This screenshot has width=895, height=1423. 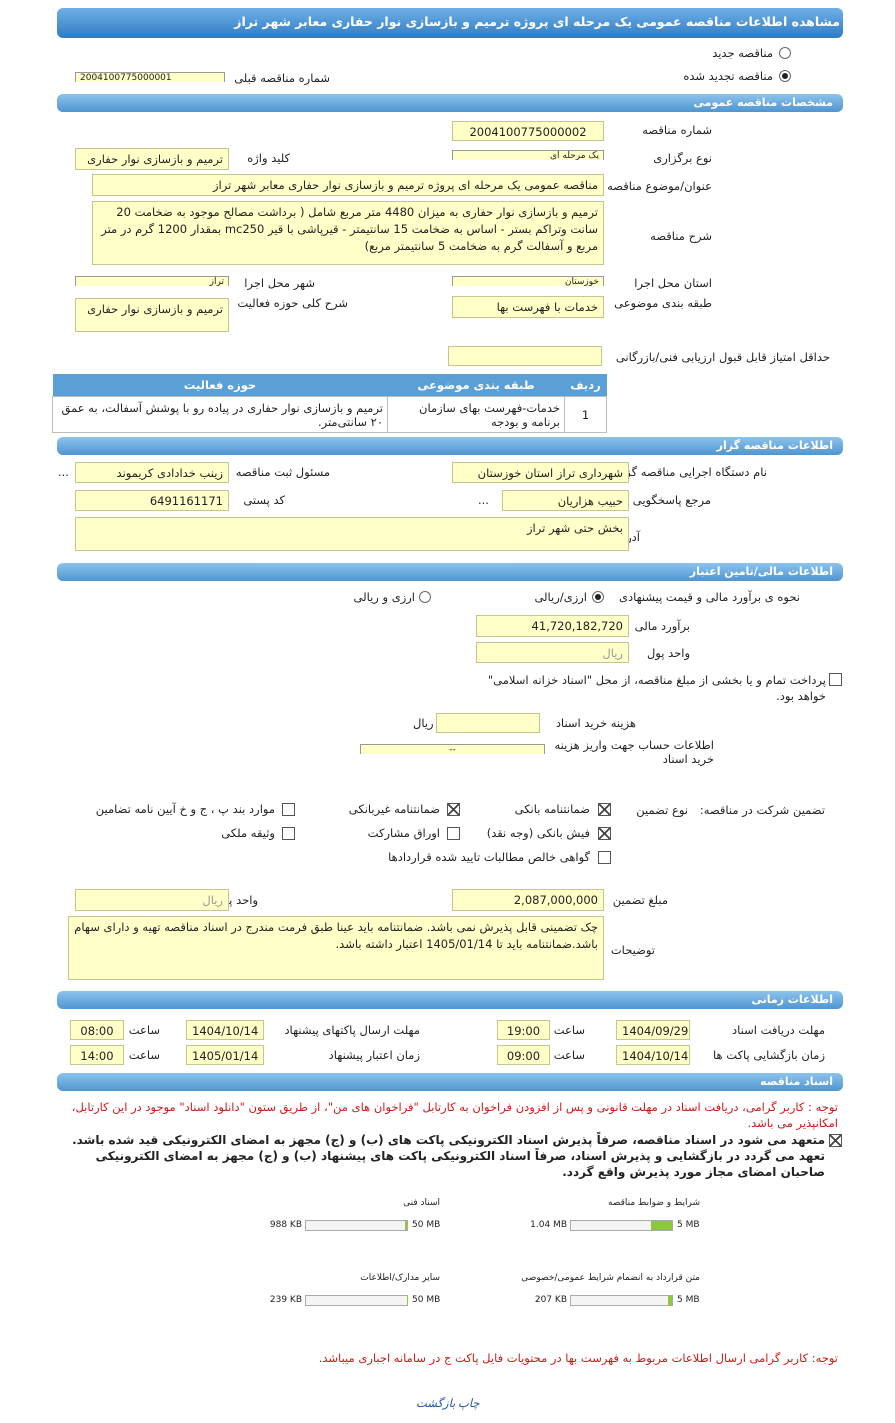 What do you see at coordinates (523, 1030) in the screenshot?
I see `field: 19:00` at bounding box center [523, 1030].